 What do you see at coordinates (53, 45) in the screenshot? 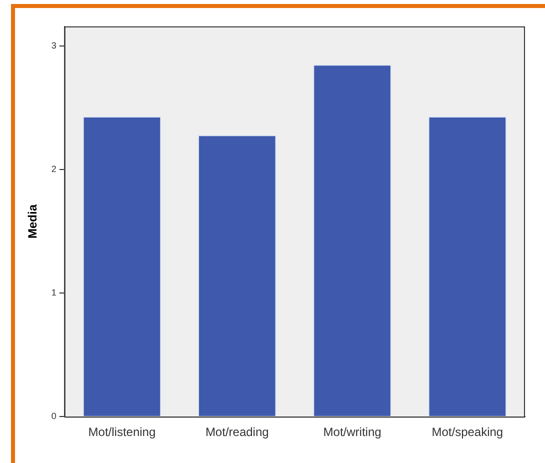
I see `y-tick-label: 3` at bounding box center [53, 45].